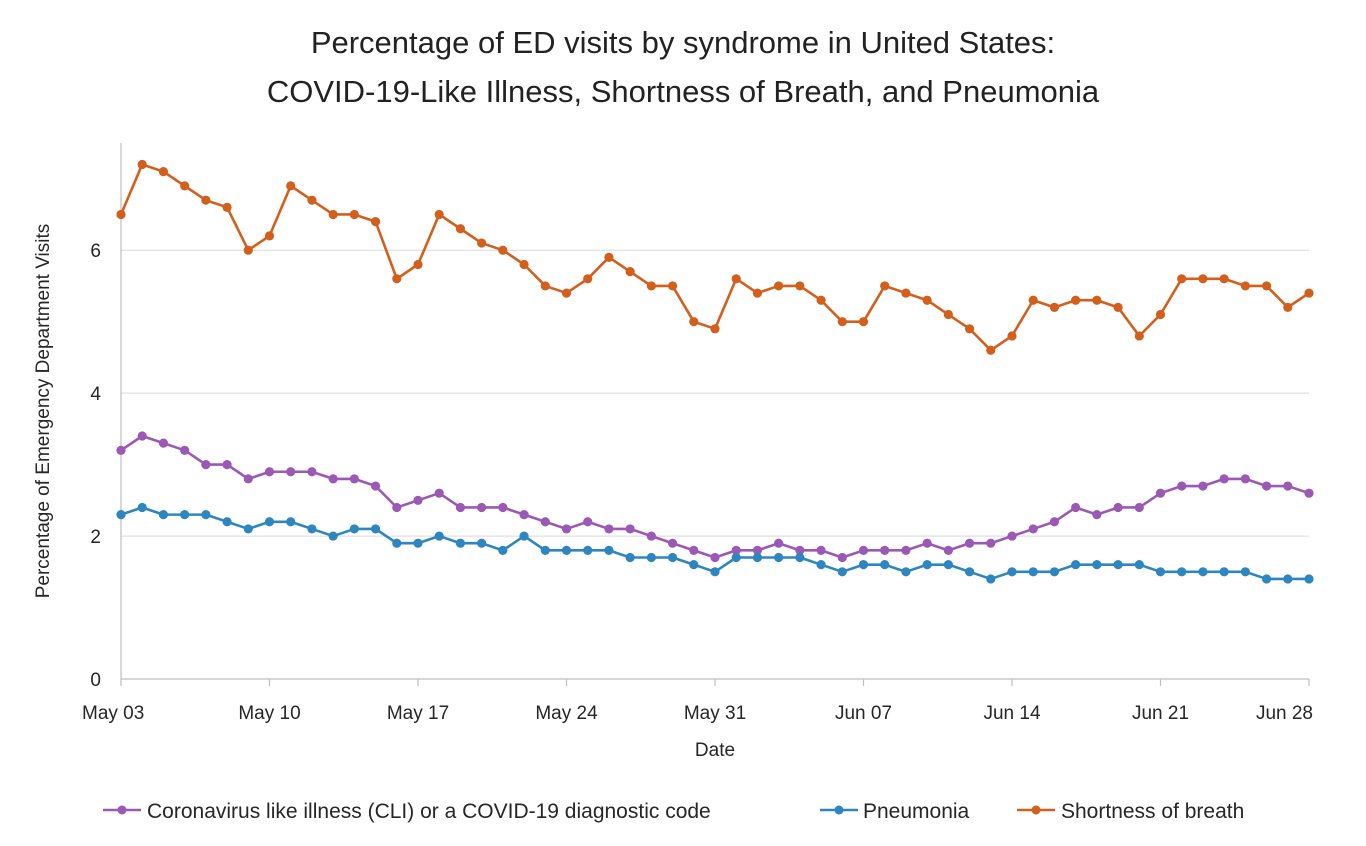 The height and width of the screenshot is (846, 1366). I want to click on legend-label-pneumonia: Pneumonia, so click(916, 811).